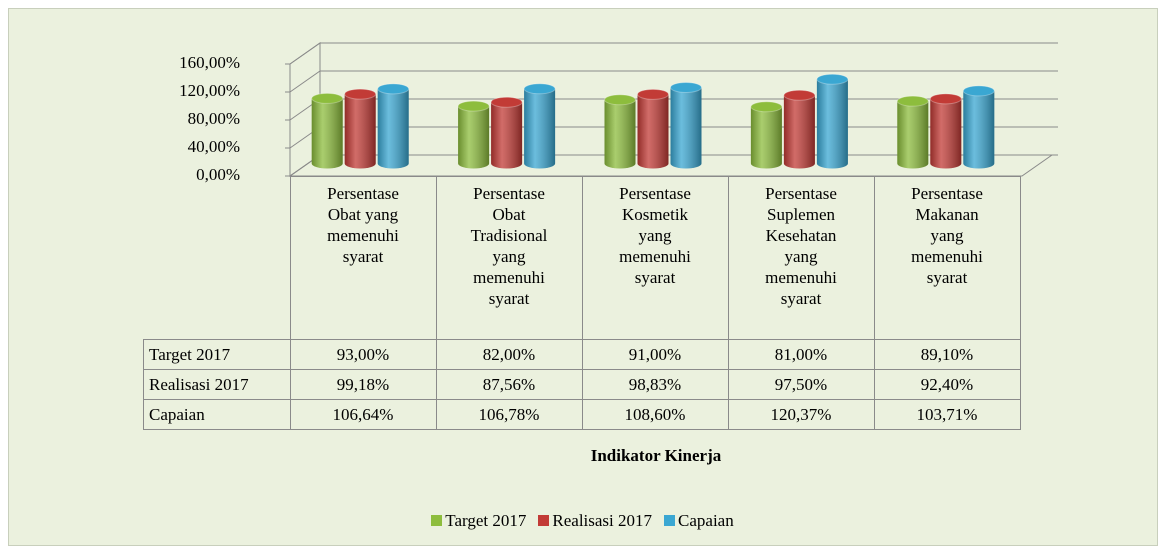 This screenshot has height=552, width=1165. What do you see at coordinates (947, 414) in the screenshot?
I see `value-cell: 103,71%` at bounding box center [947, 414].